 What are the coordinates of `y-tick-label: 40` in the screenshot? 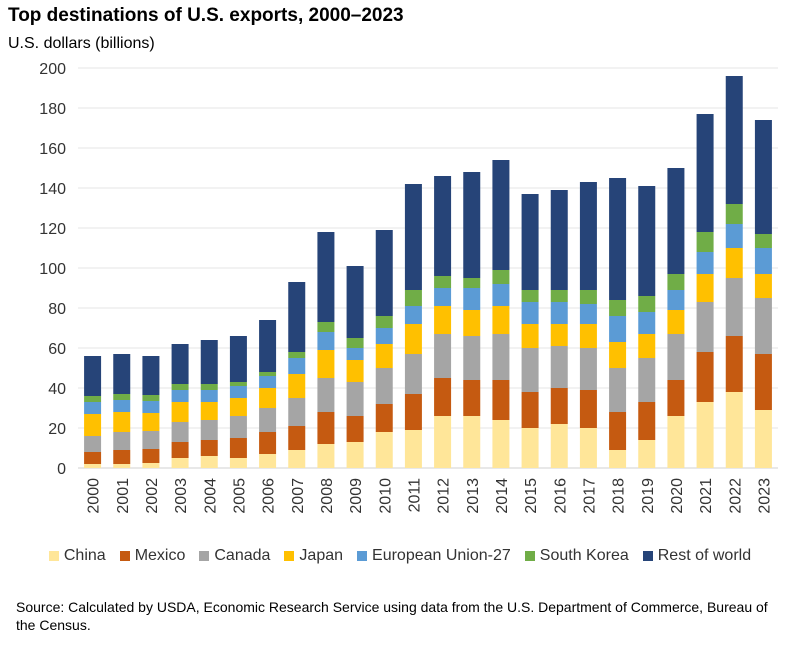 It's located at (57, 389).